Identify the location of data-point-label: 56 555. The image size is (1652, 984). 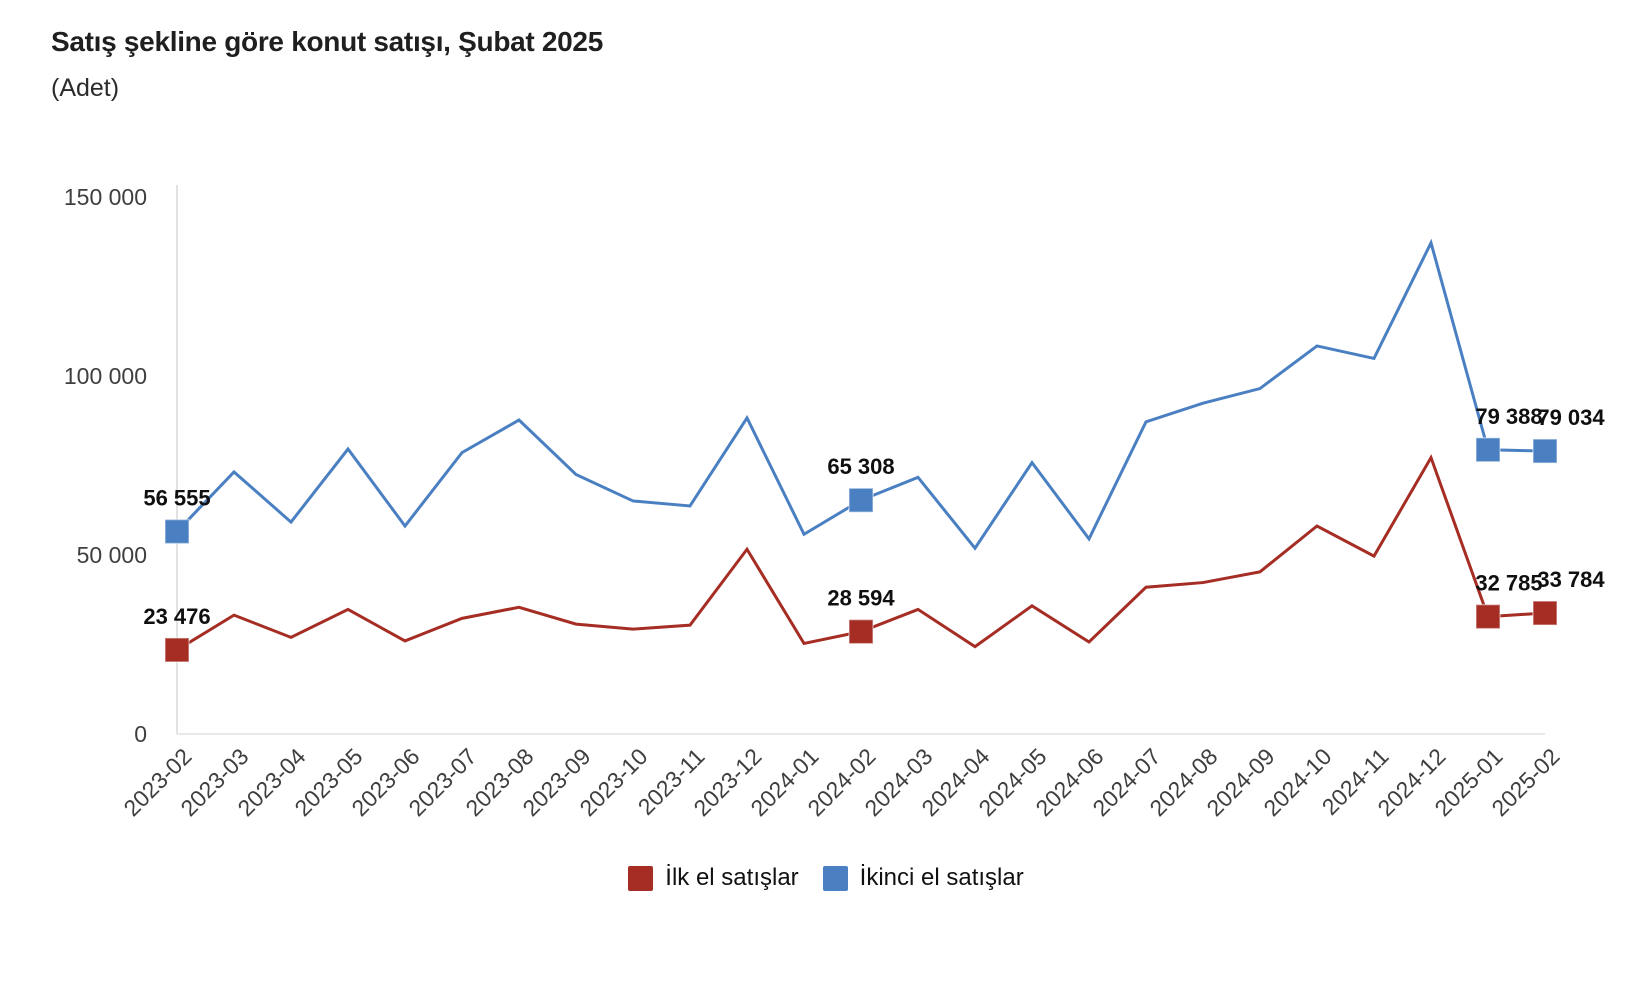
(176, 498).